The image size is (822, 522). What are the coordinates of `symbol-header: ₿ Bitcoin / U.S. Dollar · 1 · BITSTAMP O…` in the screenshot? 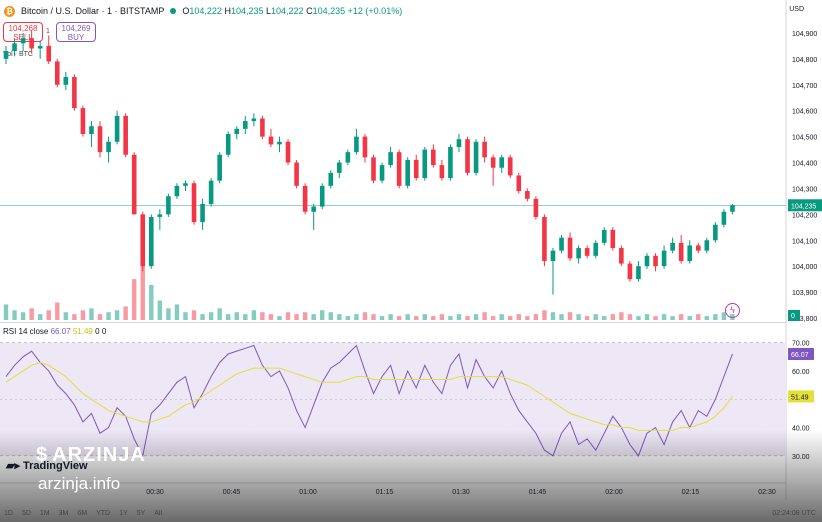 It's located at (203, 11).